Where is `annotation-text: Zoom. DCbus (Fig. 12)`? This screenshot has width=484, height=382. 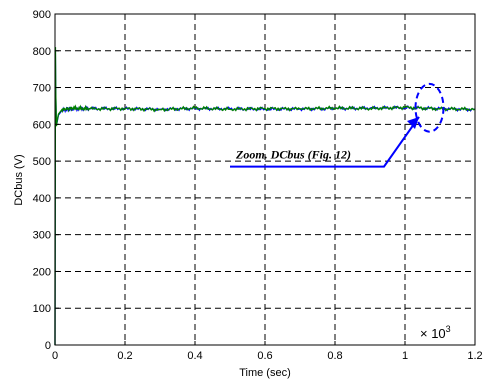
annotation-text: Zoom. DCbus (Fig. 12) is located at coordinates (293, 155).